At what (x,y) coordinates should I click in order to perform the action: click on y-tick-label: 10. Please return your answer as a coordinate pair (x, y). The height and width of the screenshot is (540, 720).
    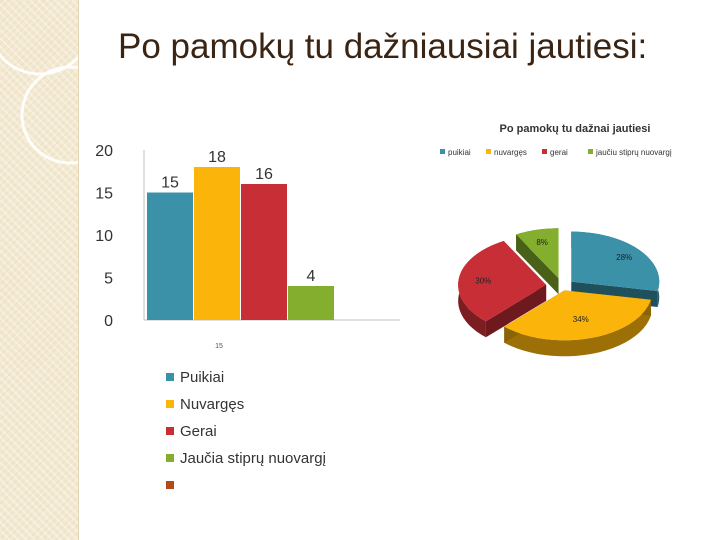
    Looking at the image, I should click on (104, 236).